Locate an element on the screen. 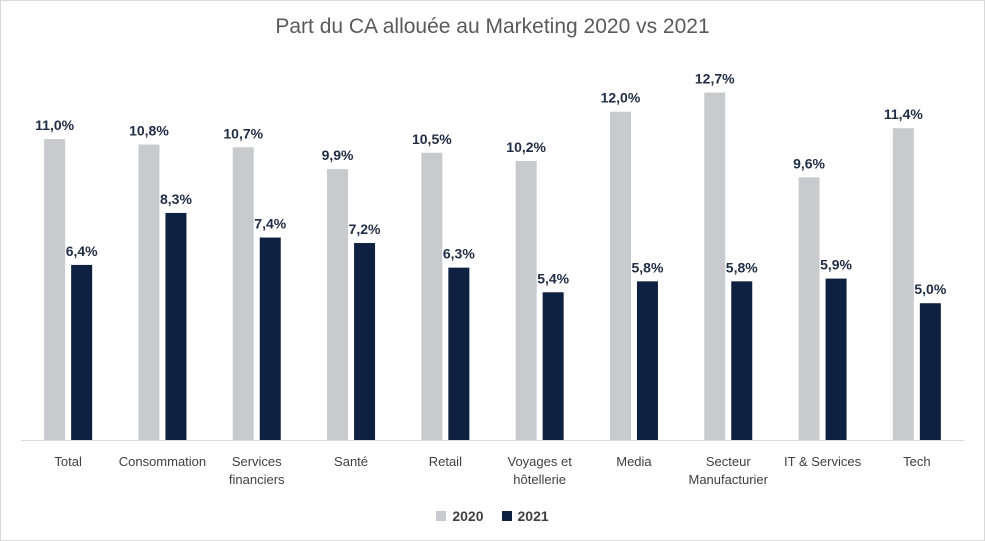 The width and height of the screenshot is (985, 541). data-label-2021-0: 6,4% is located at coordinates (82, 251).